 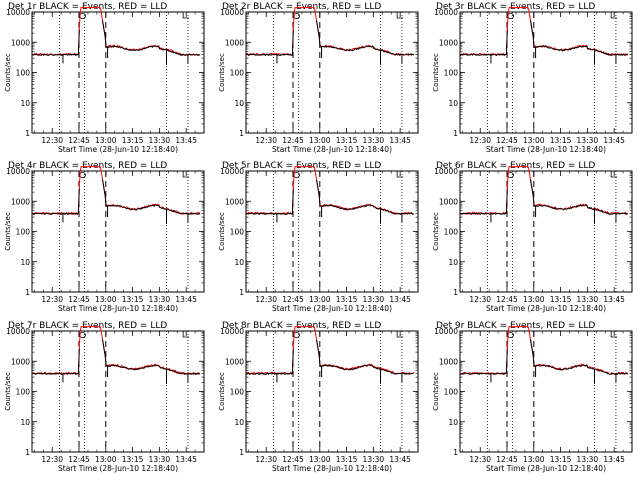 What do you see at coordinates (301, 166) in the screenshot?
I see `chart-title: Det 5r BLACK = Events, RED = LLD` at bounding box center [301, 166].